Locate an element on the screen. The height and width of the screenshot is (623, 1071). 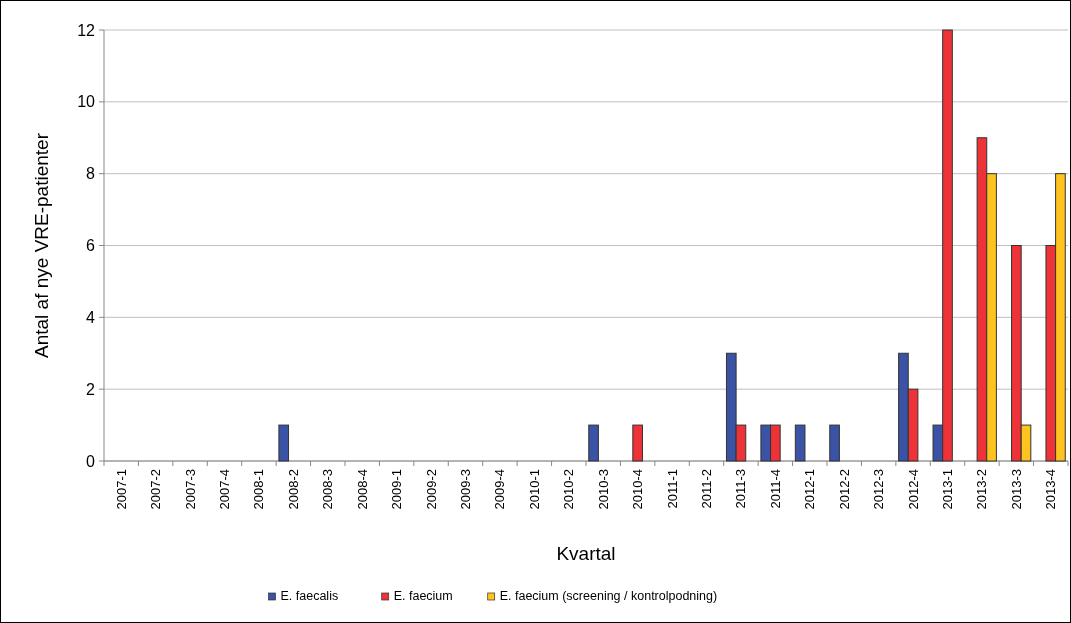
x-tick-label: 2010-2 is located at coordinates (569, 489).